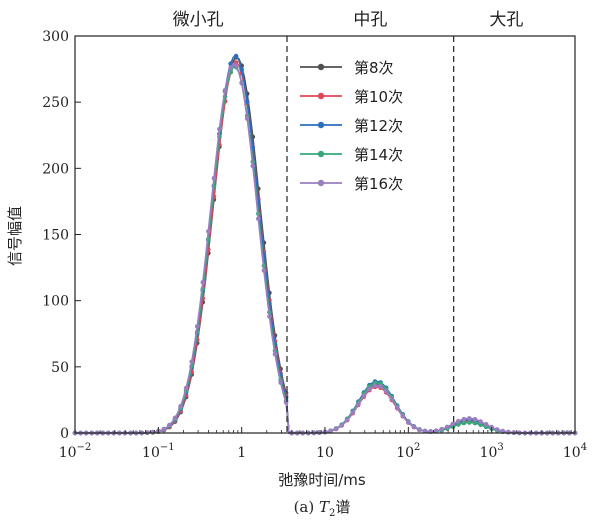  Describe the element at coordinates (342, 507) in the screenshot. I see `caption-suffix: 谱` at that location.